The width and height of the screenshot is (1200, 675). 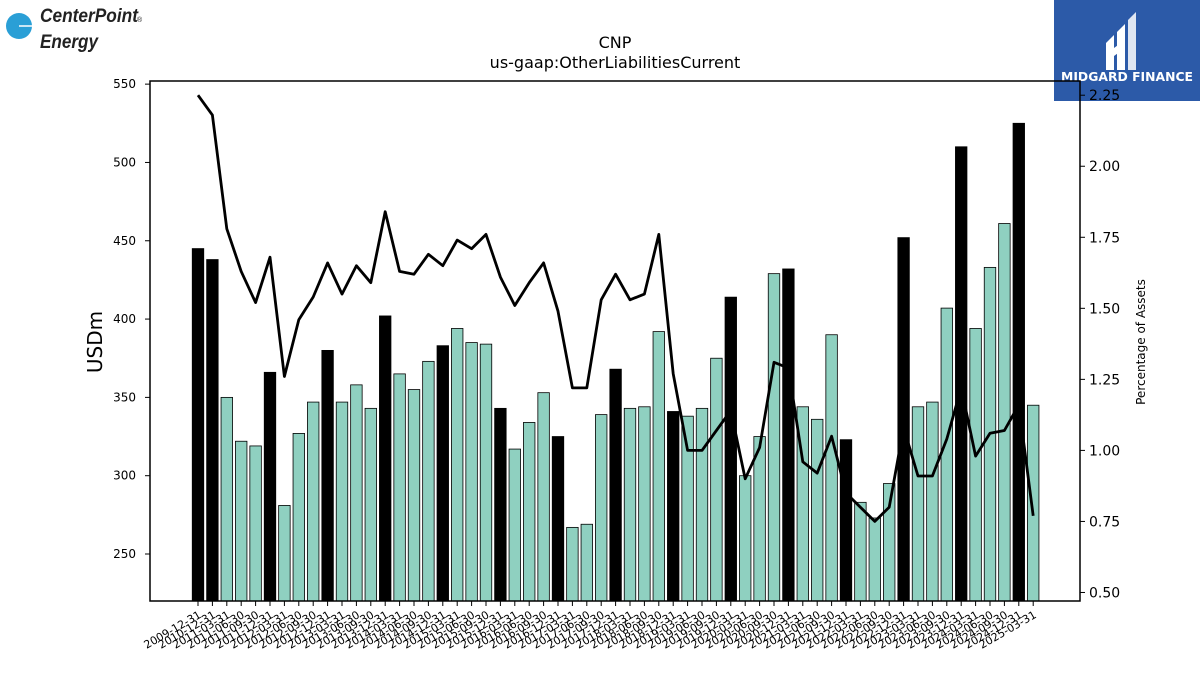 I want to click on y-tick-label: 350, so click(x=124, y=397).